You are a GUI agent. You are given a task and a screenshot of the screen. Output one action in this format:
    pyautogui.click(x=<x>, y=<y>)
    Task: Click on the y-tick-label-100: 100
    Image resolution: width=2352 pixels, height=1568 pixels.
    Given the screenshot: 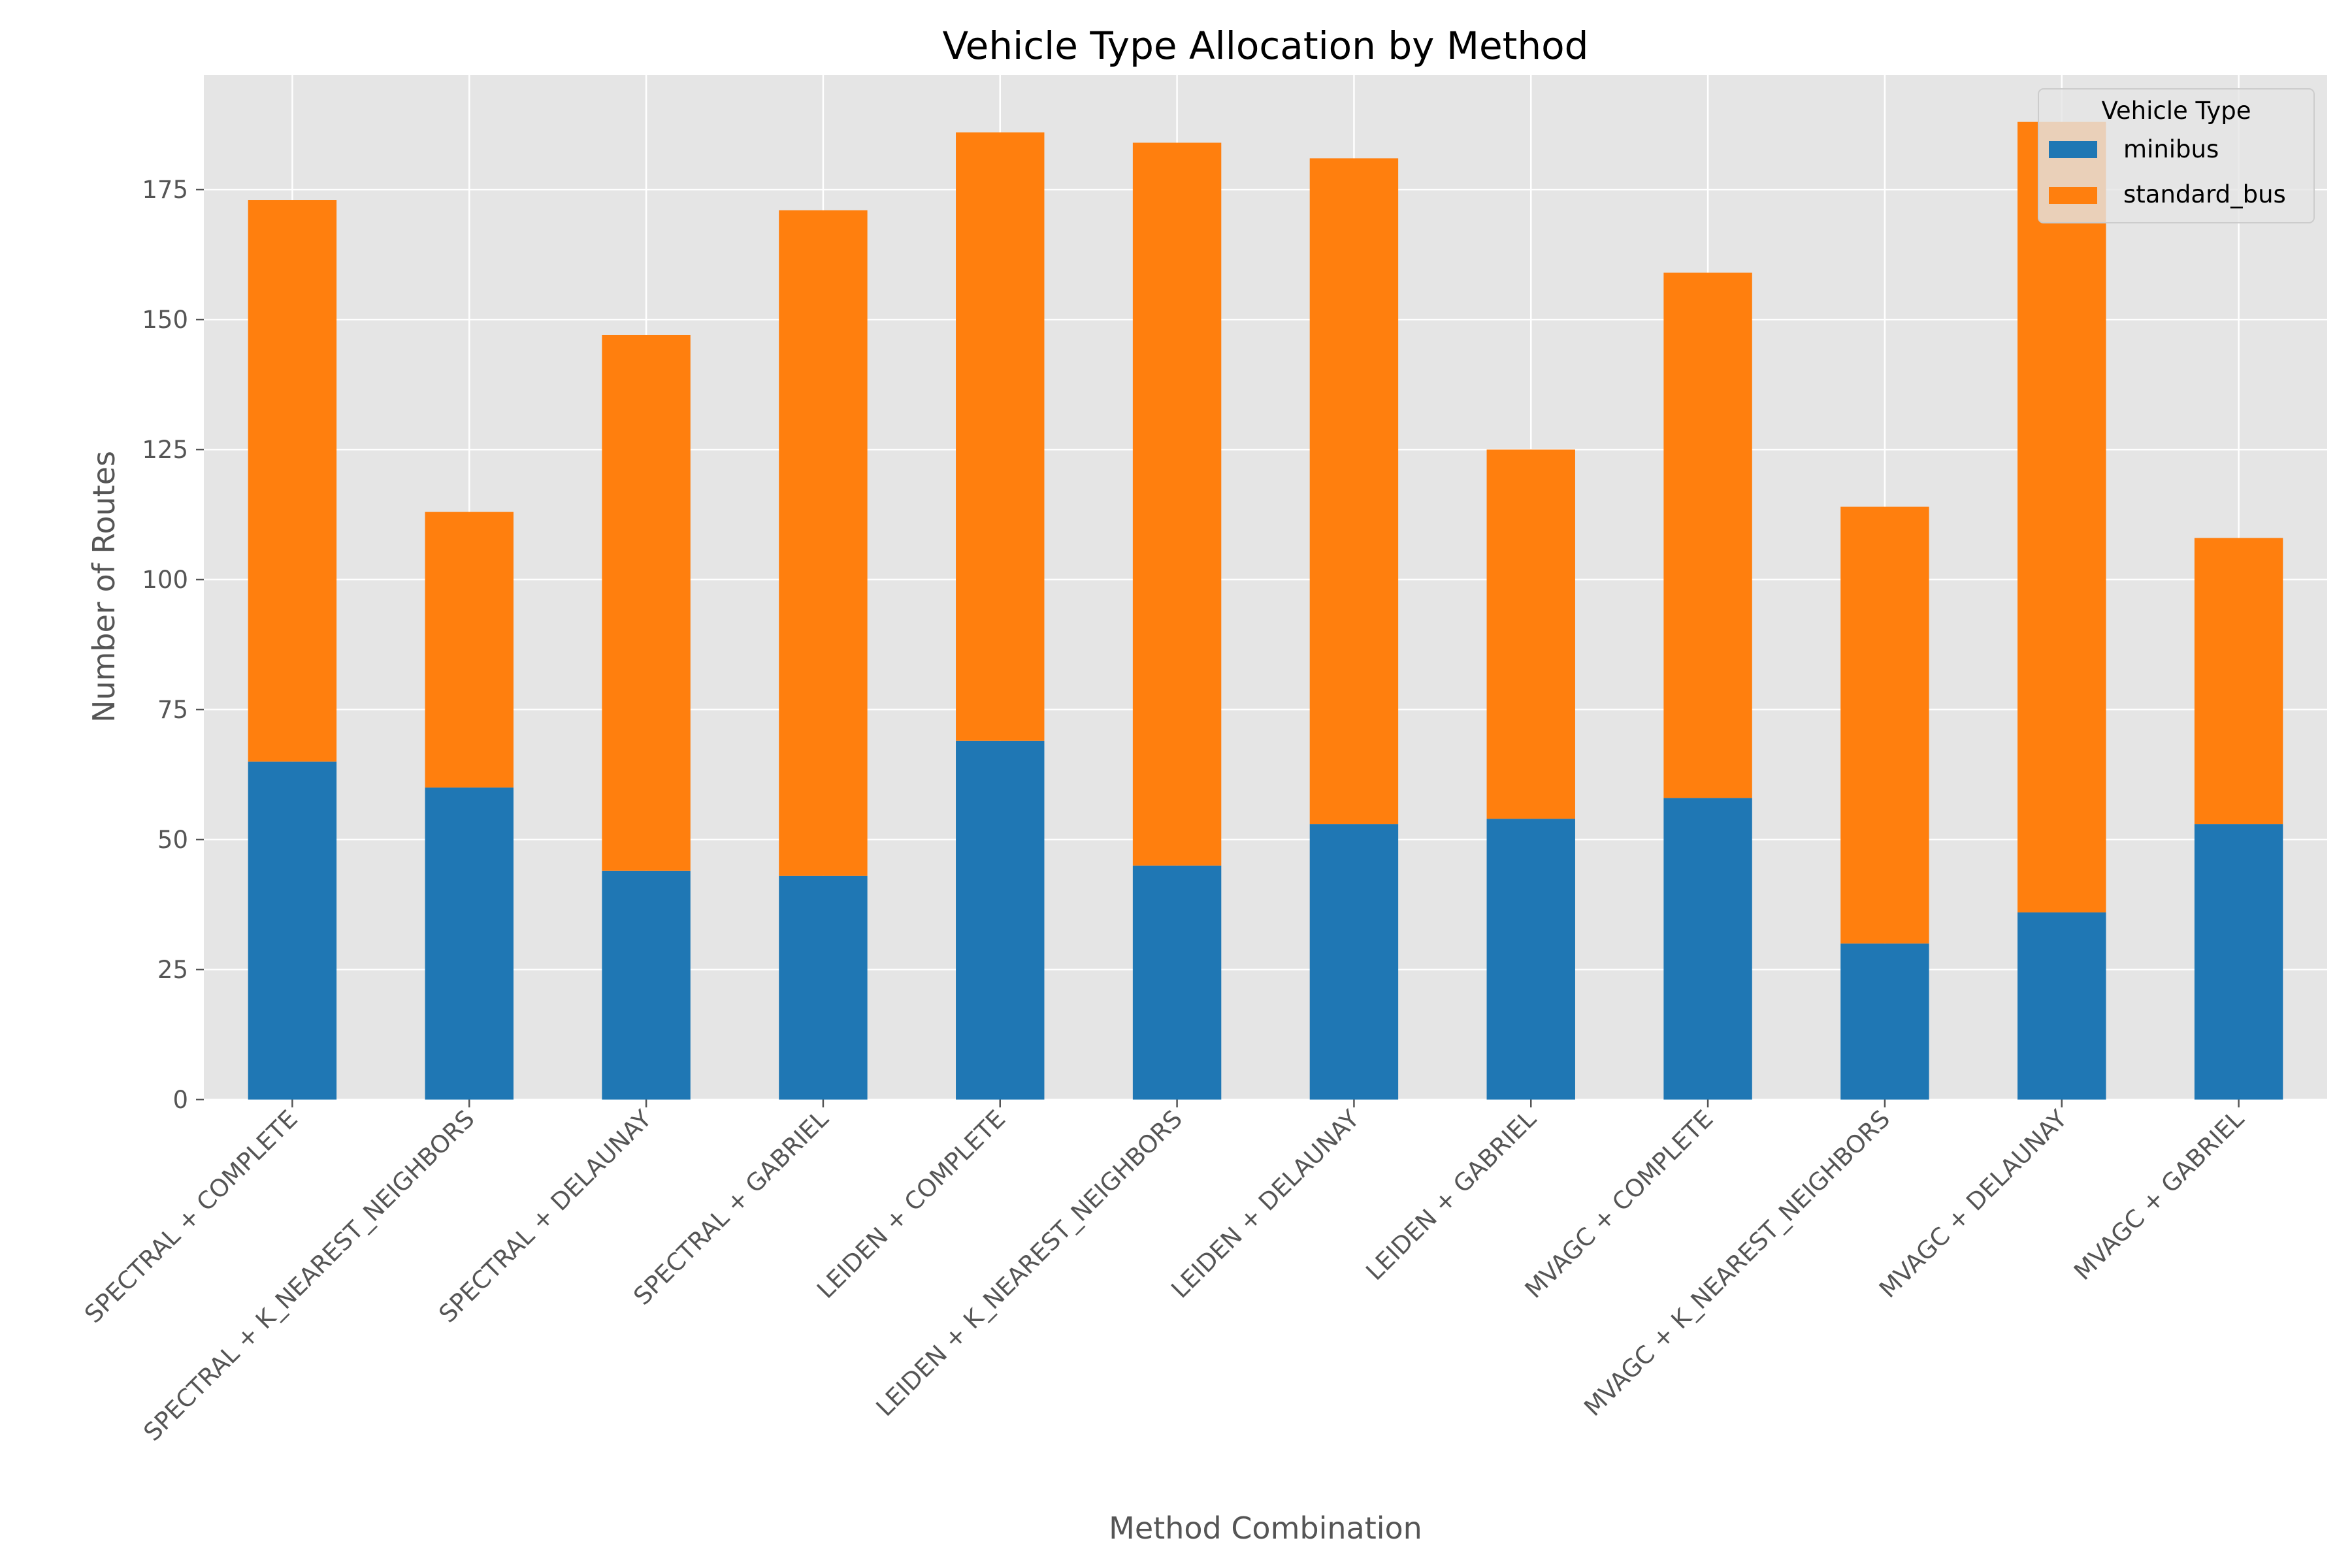 What is the action you would take?
    pyautogui.click(x=165, y=580)
    